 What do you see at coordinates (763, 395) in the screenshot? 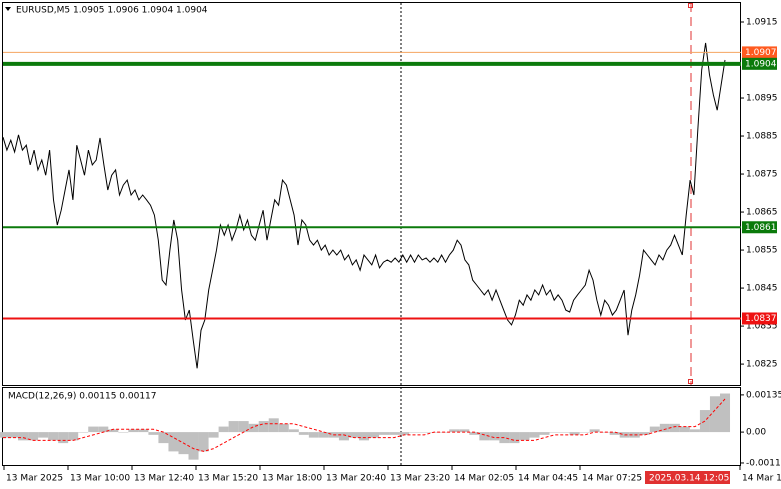
I see `y-tick-label: 0.00135` at bounding box center [763, 395].